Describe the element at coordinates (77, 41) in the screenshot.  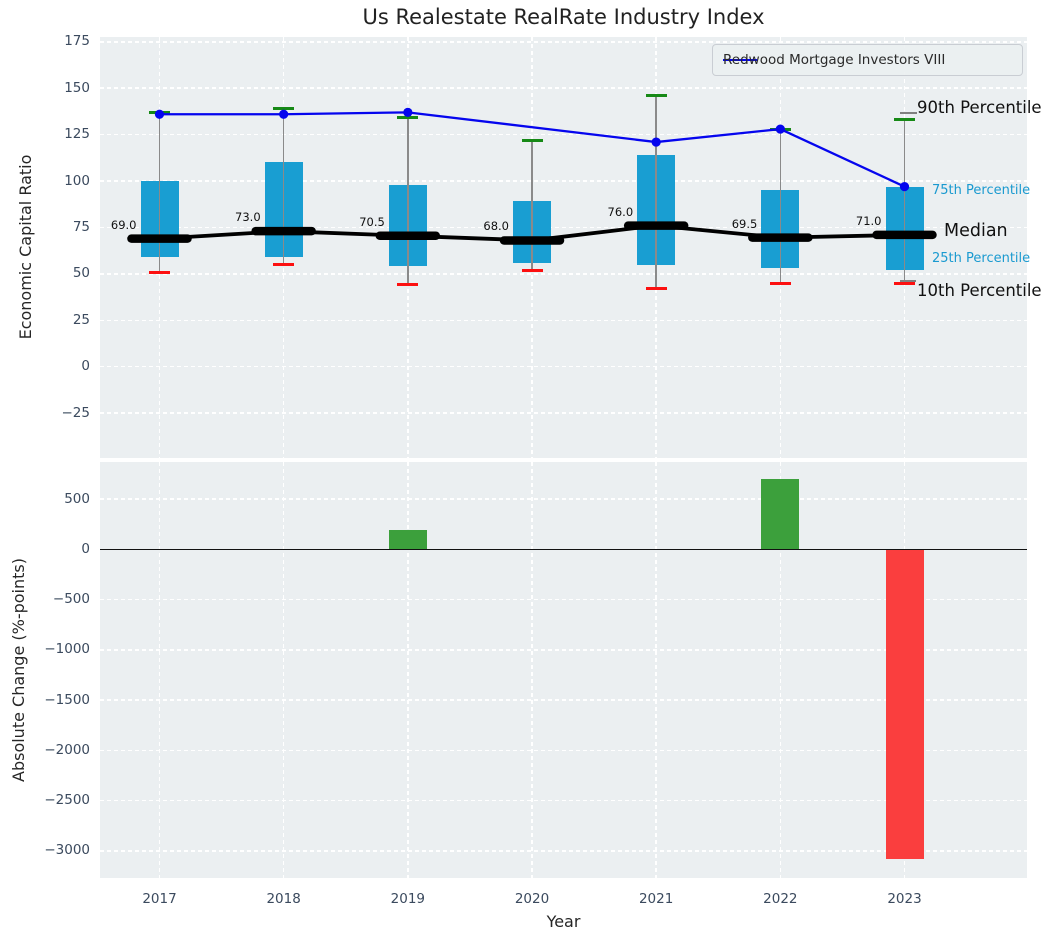
I see `y-tick-label: 175` at that location.